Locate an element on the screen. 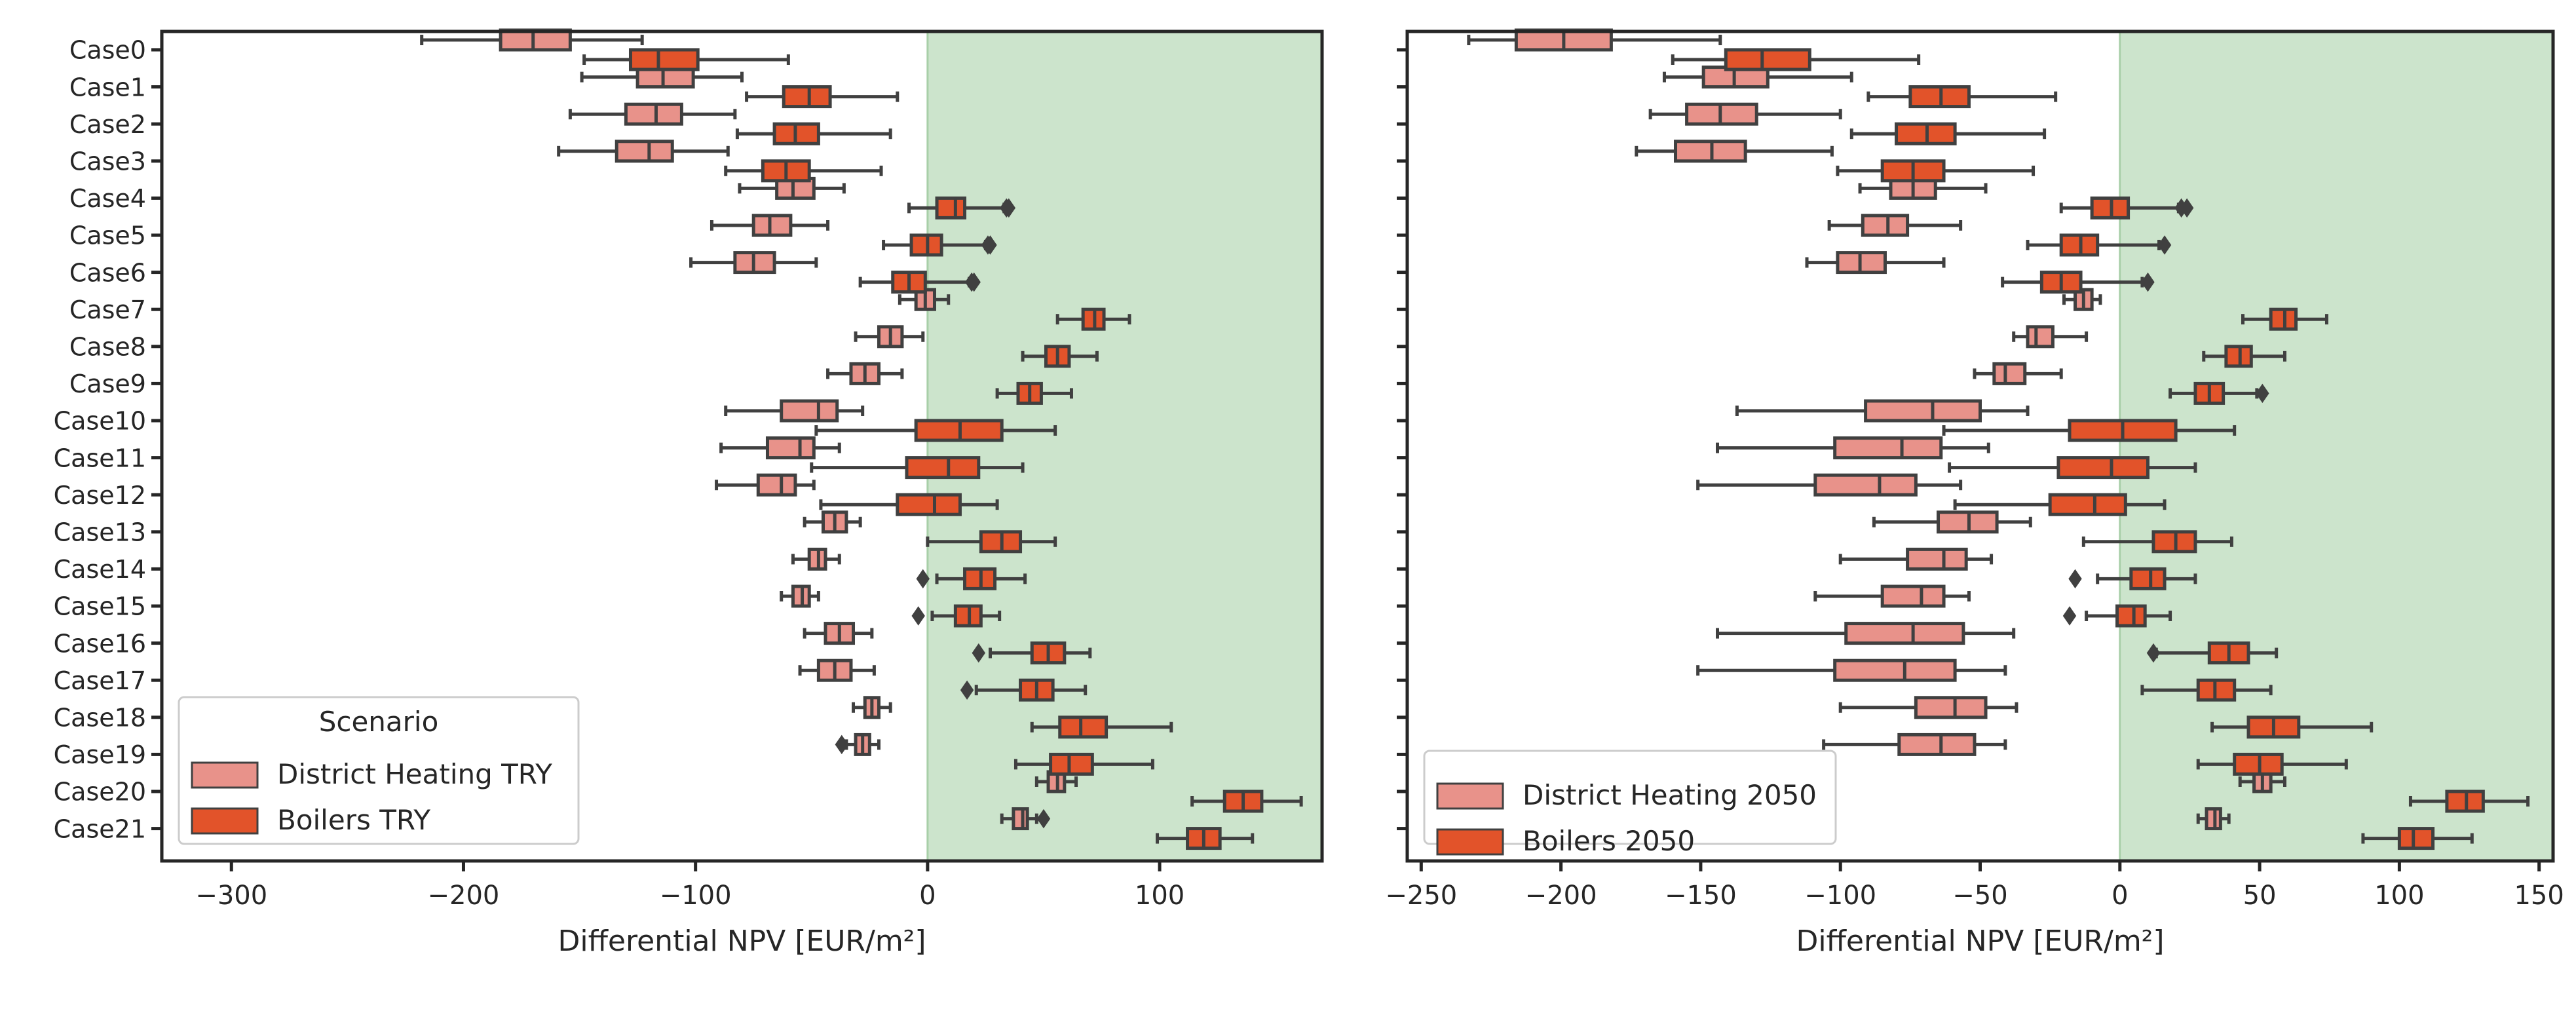  y-tick-label: Case19 is located at coordinates (100, 754).